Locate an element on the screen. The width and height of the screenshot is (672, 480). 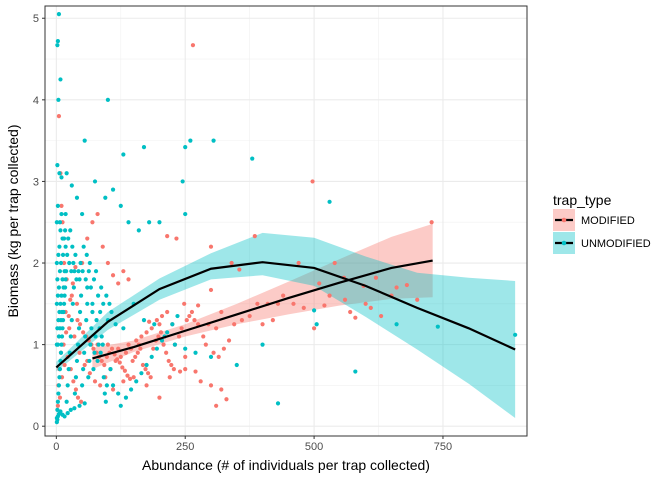
legend-key-point is located at coordinates (564, 243).